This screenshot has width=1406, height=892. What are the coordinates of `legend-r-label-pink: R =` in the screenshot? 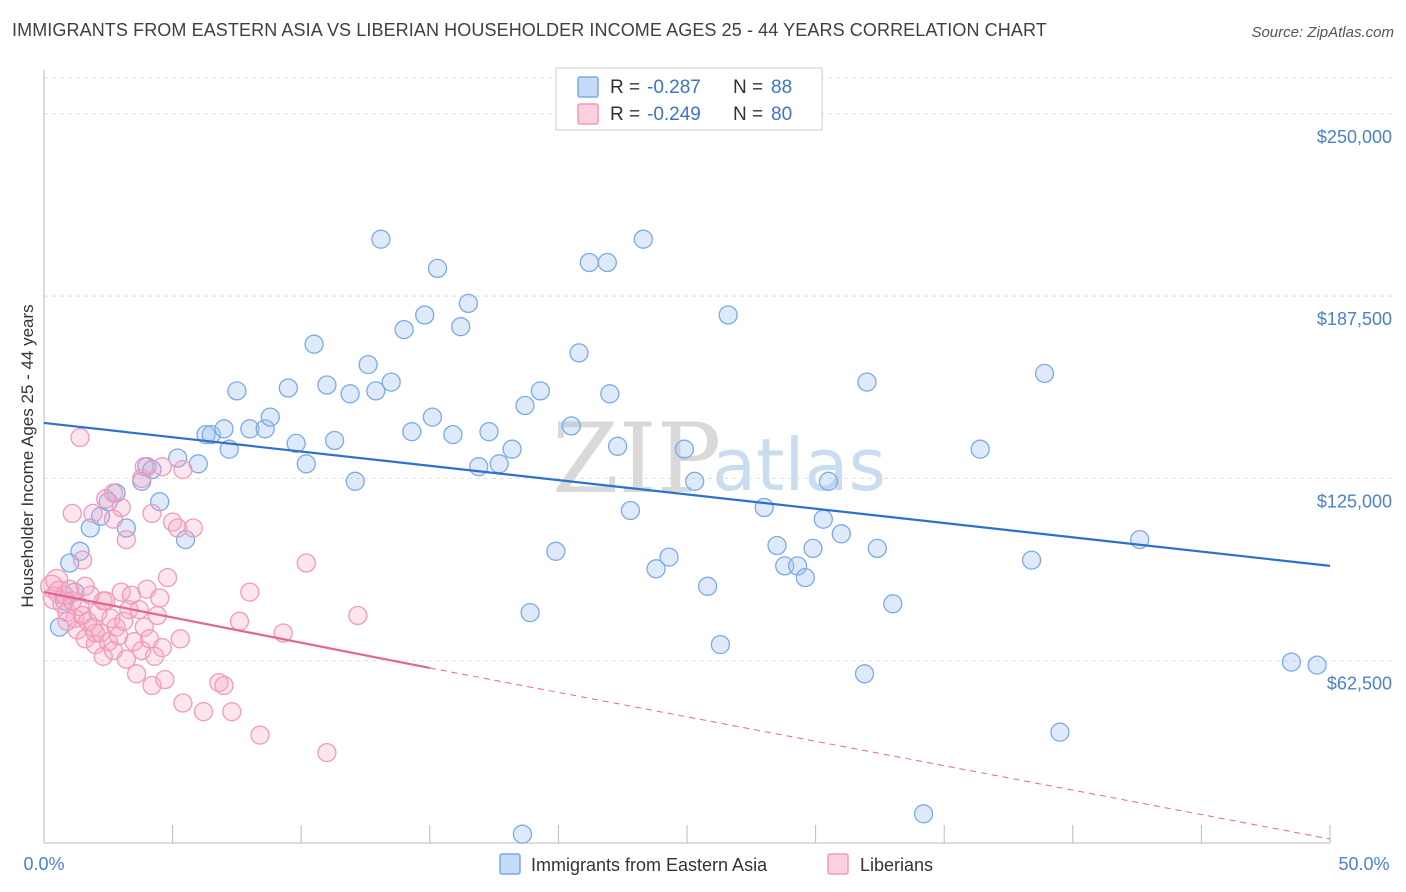 It's located at (625, 114).